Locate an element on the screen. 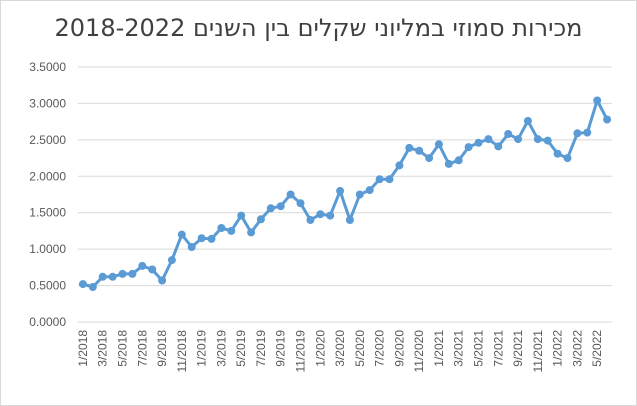  x-tick-label: 11/2020 is located at coordinates (419, 351).